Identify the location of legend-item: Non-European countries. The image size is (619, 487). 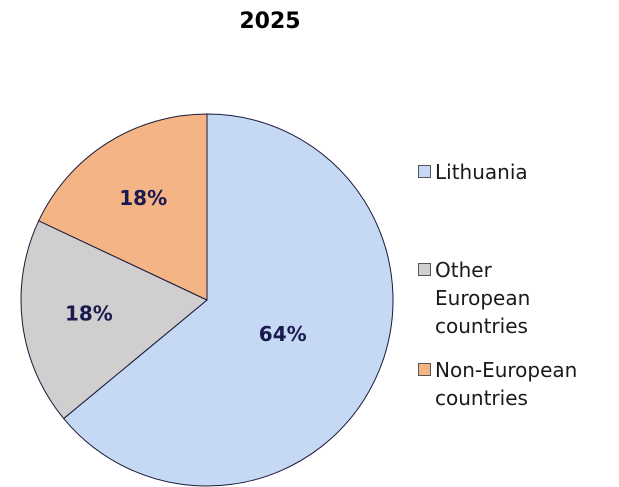
(502, 384).